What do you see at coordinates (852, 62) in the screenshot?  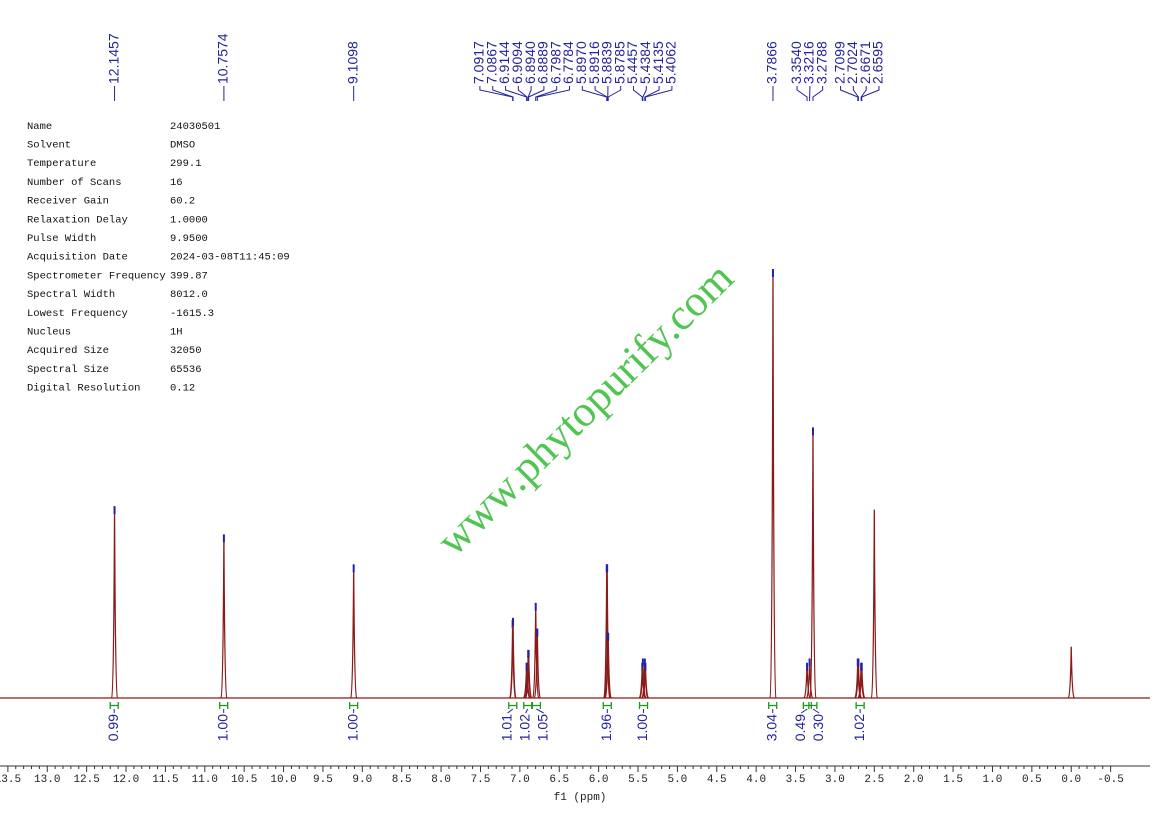 I see `peak-label: 2.7024` at bounding box center [852, 62].